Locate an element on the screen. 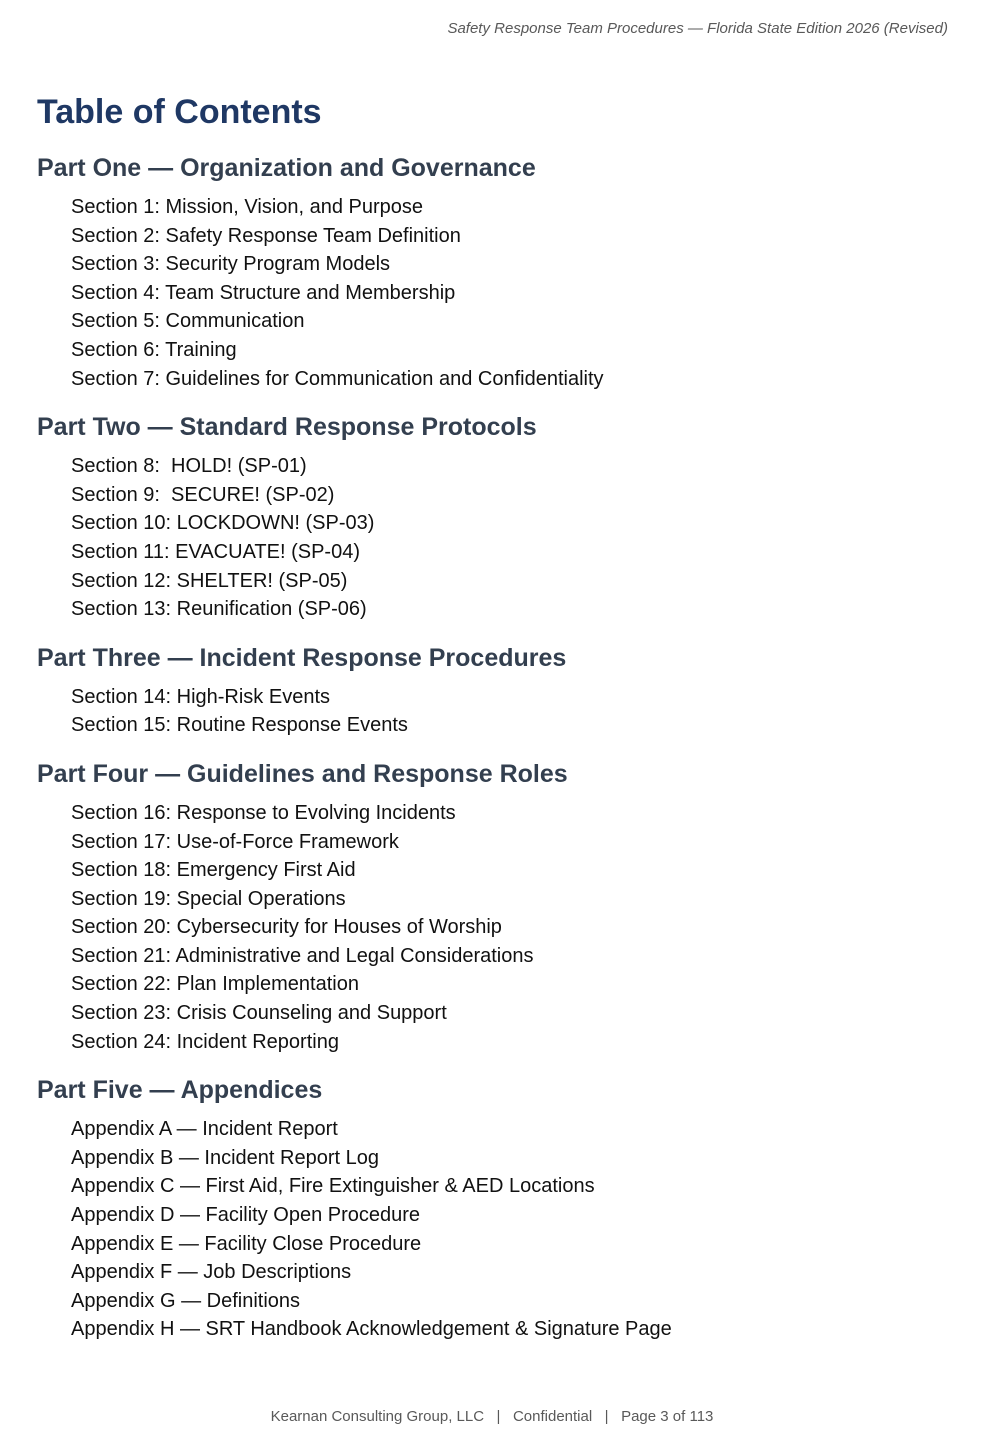 This screenshot has width=1000, height=1443. toc-entry: Section 14: High-Risk Events is located at coordinates (201, 696).